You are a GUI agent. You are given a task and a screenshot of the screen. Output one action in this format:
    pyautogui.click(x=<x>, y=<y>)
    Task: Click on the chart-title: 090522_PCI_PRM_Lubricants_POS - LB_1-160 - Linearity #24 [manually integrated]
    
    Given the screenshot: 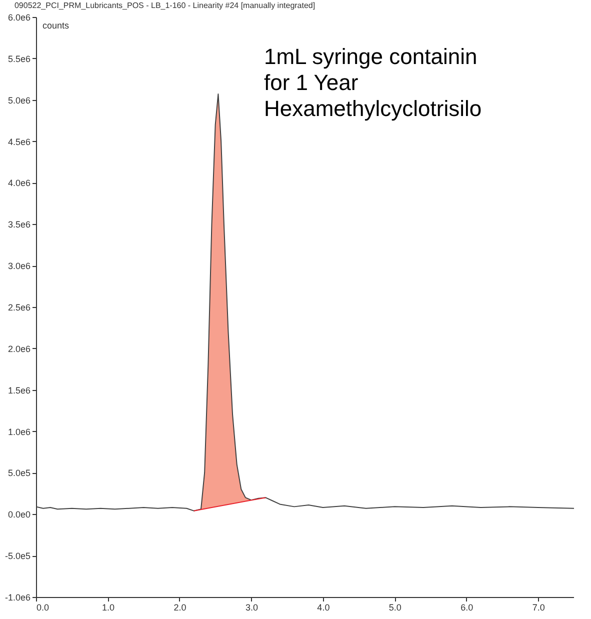 What is the action you would take?
    pyautogui.click(x=165, y=5)
    